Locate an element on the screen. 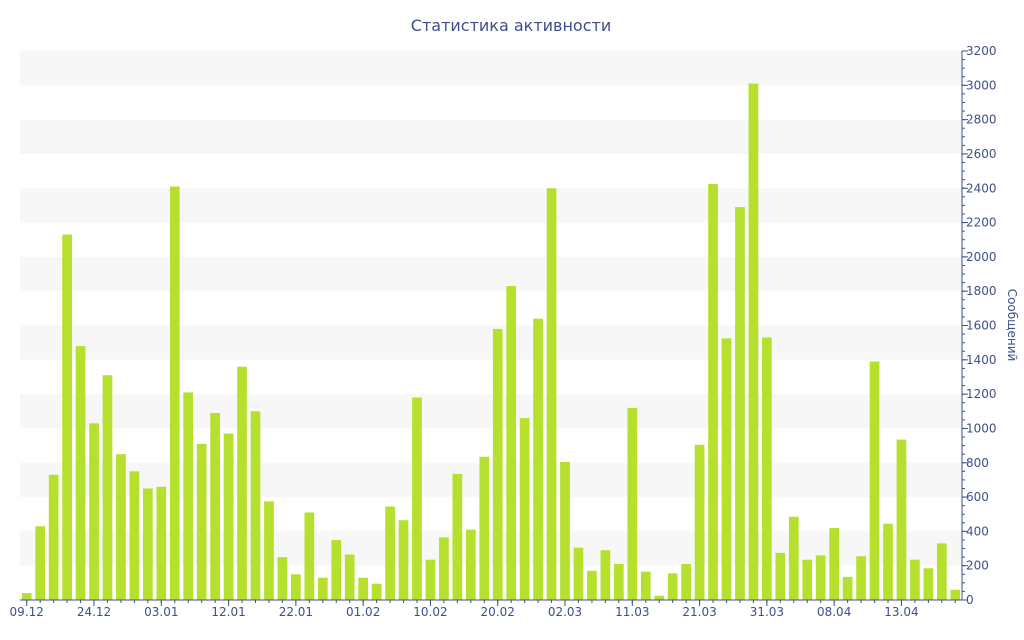 The height and width of the screenshot is (640, 1024). x-tick-label: 24.12 is located at coordinates (94, 612).